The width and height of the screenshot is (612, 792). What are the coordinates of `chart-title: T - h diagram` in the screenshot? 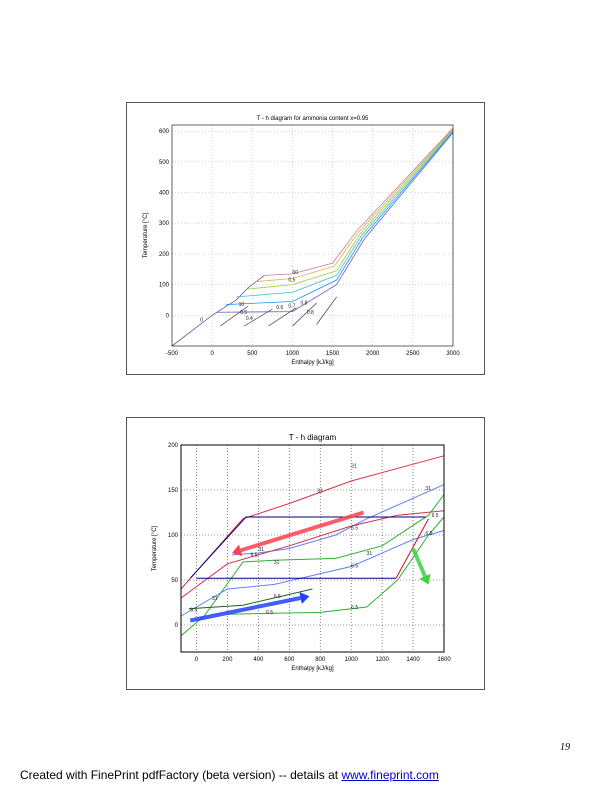 It's located at (313, 437).